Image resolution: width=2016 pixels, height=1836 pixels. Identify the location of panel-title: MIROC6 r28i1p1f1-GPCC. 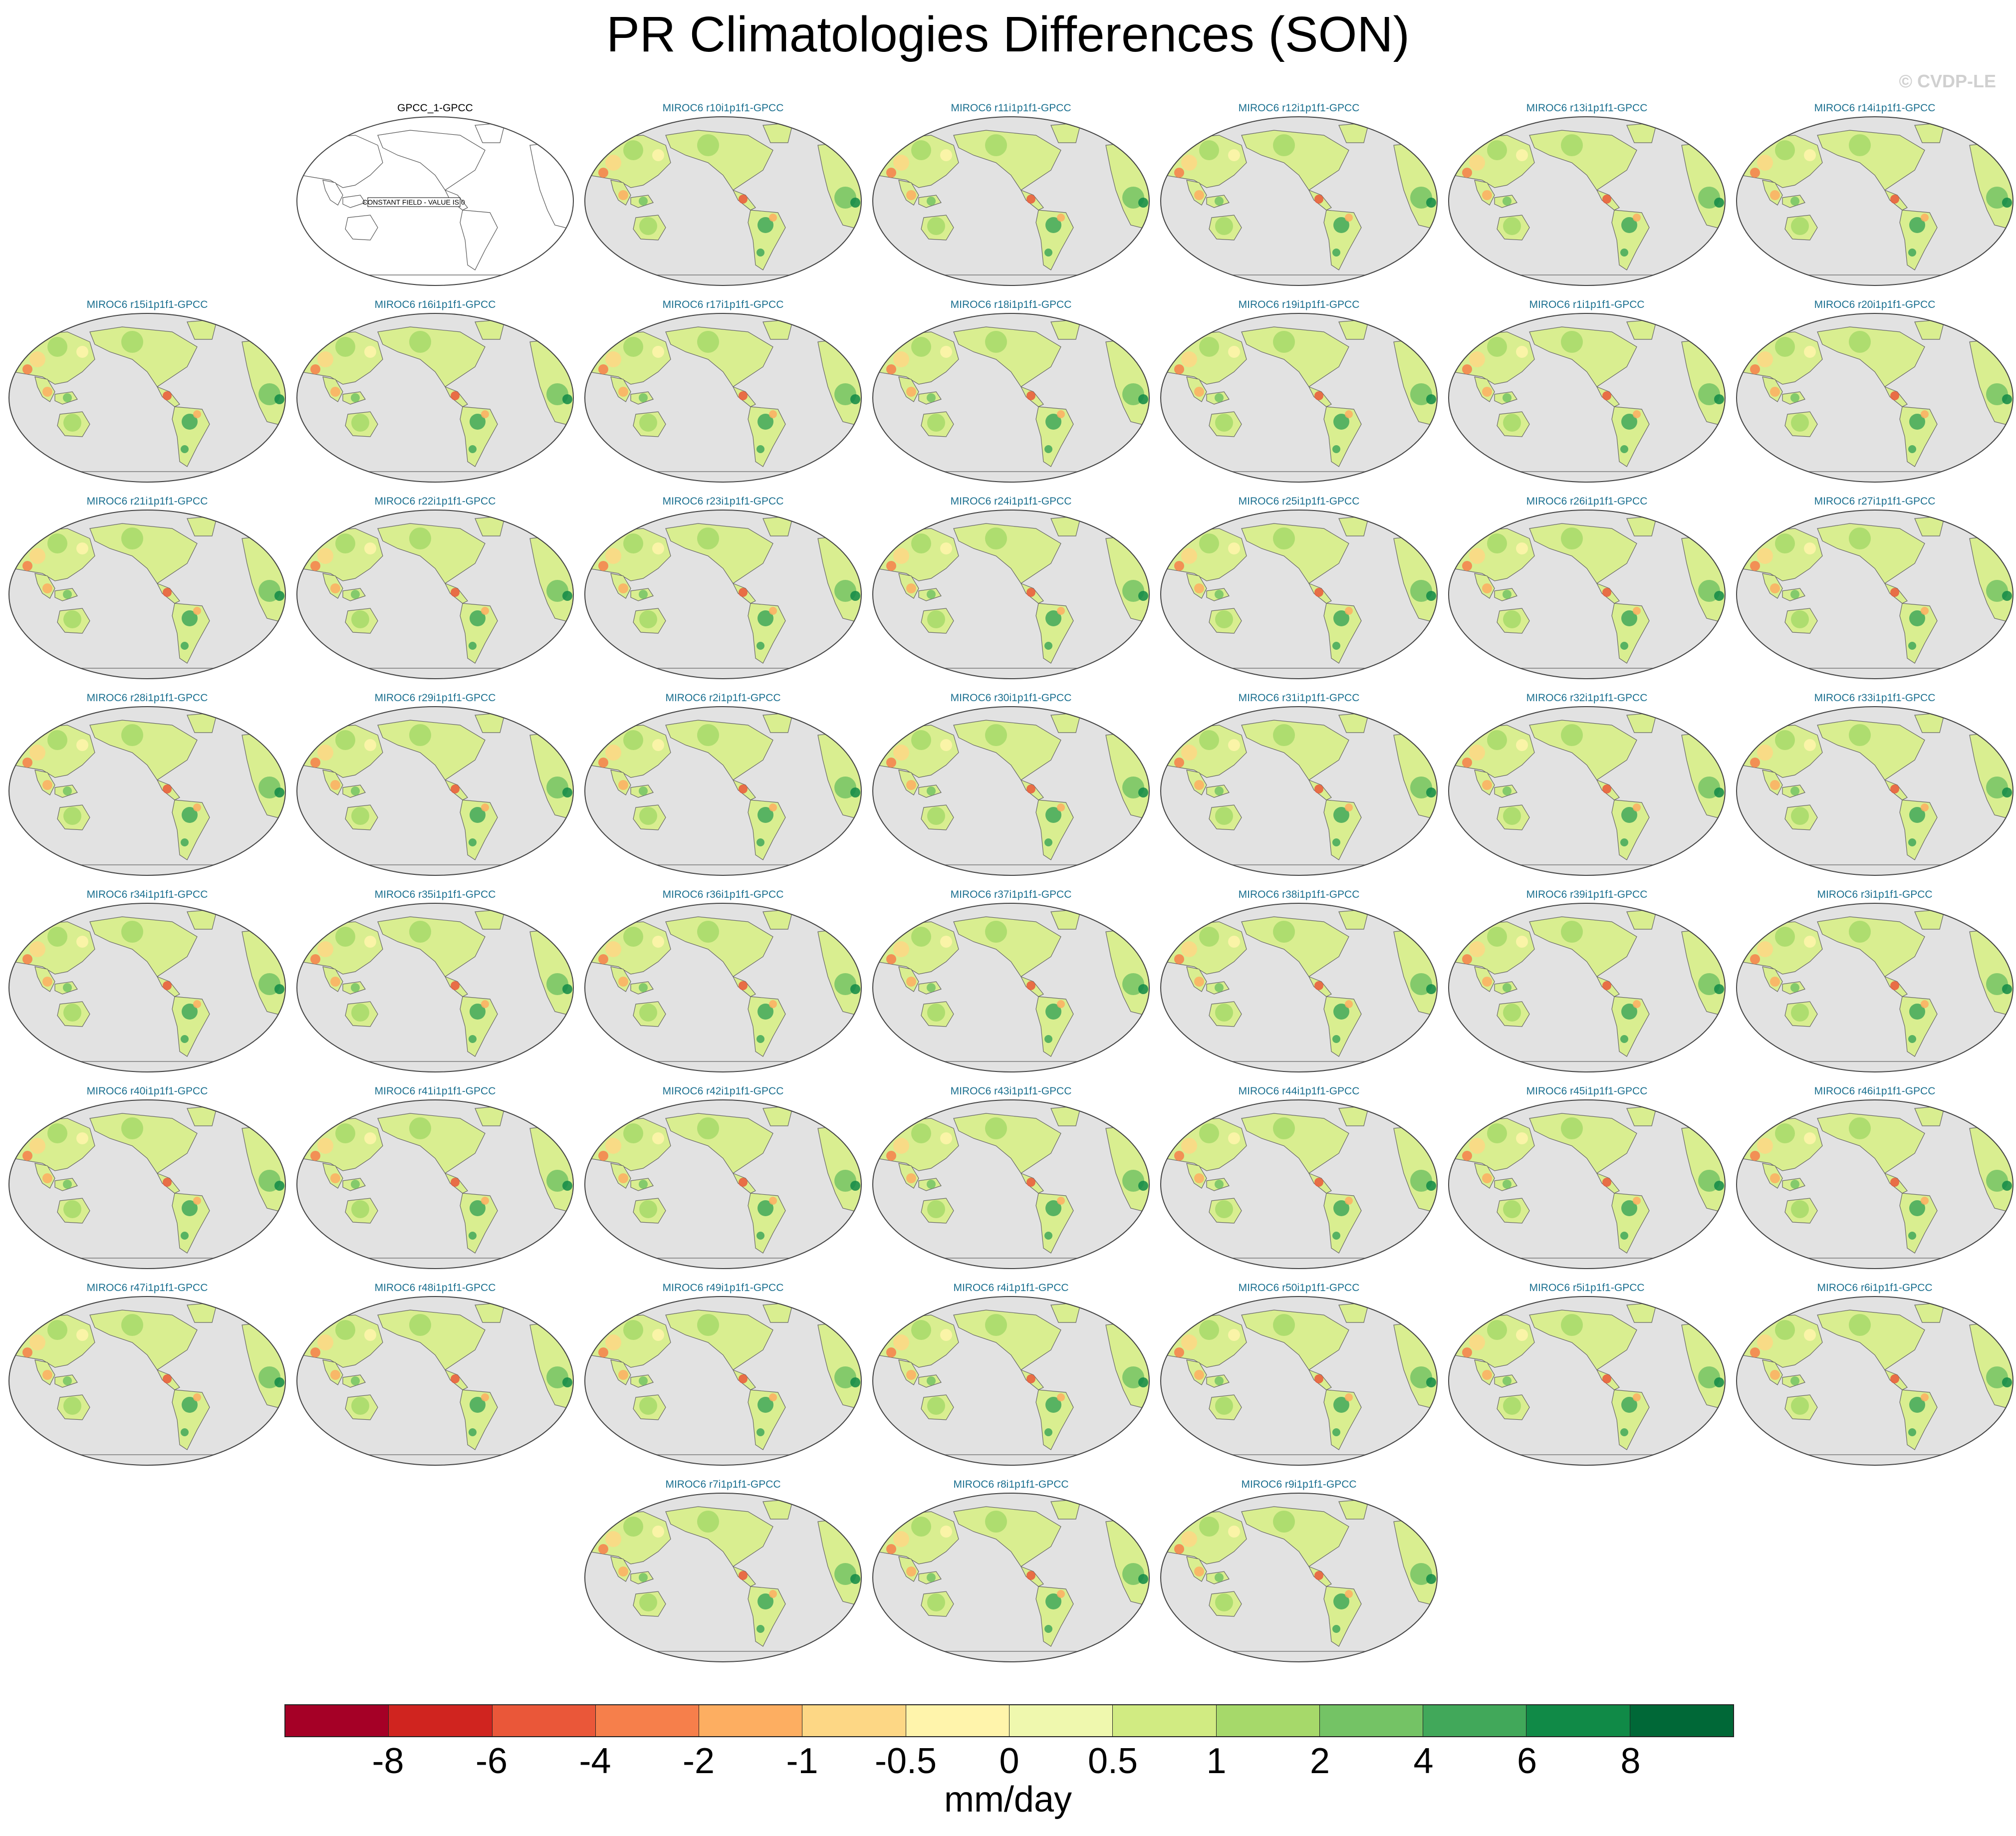
(147, 698).